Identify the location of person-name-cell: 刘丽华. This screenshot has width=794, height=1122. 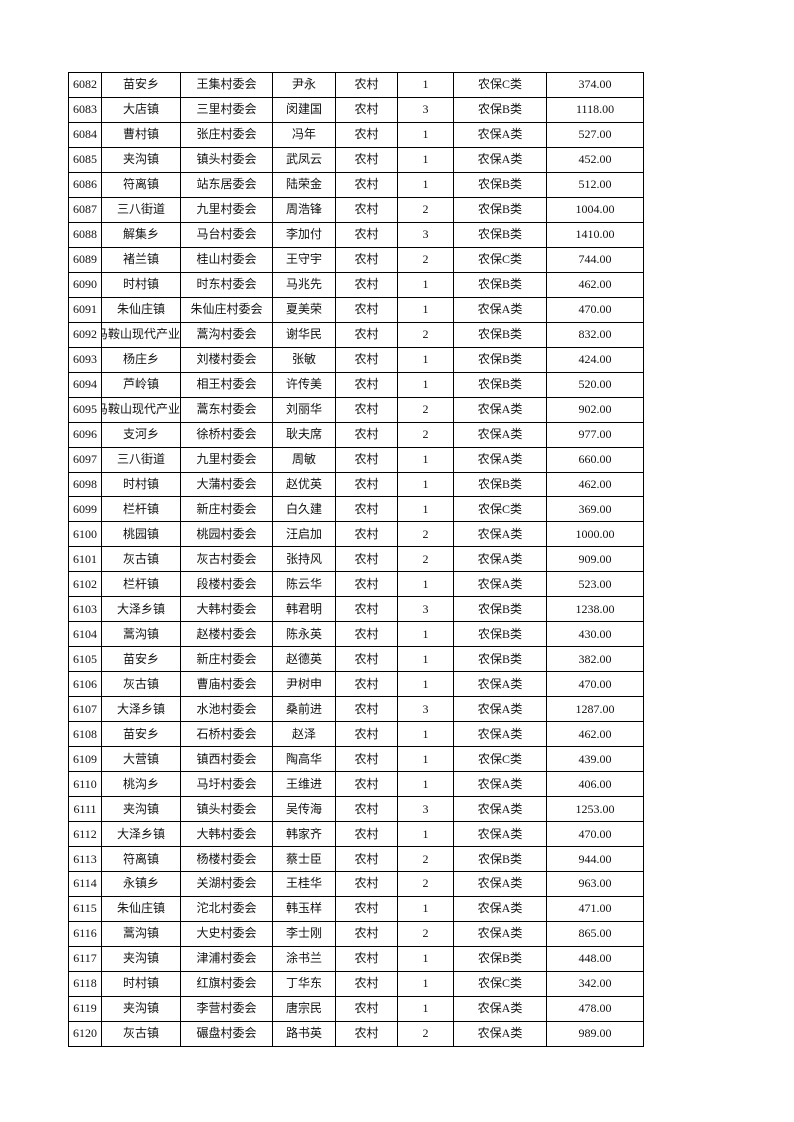
(304, 409).